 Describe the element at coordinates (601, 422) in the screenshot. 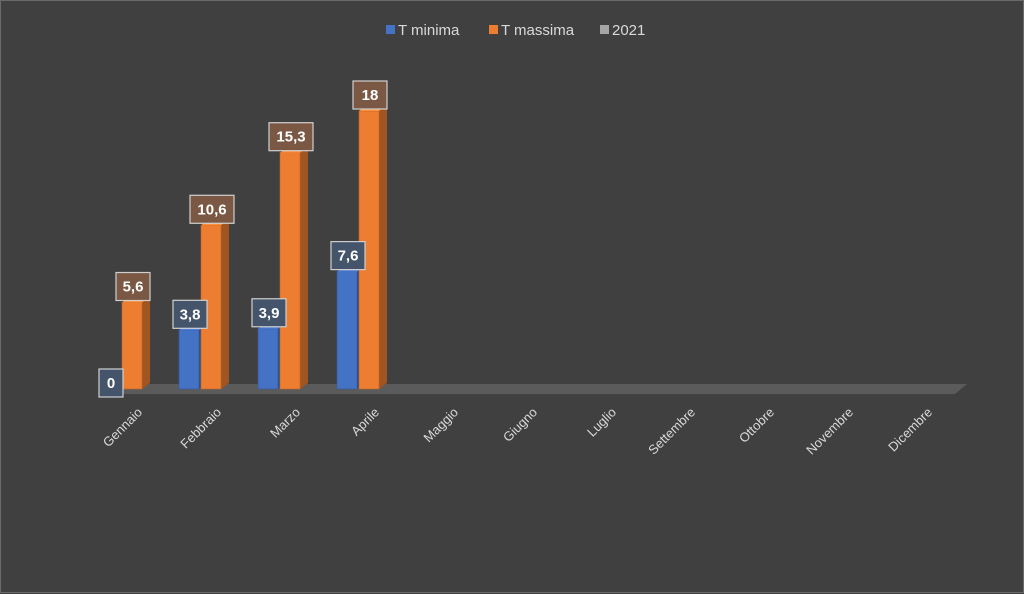

I see `x-tick-label-luglio: Luglio` at that location.